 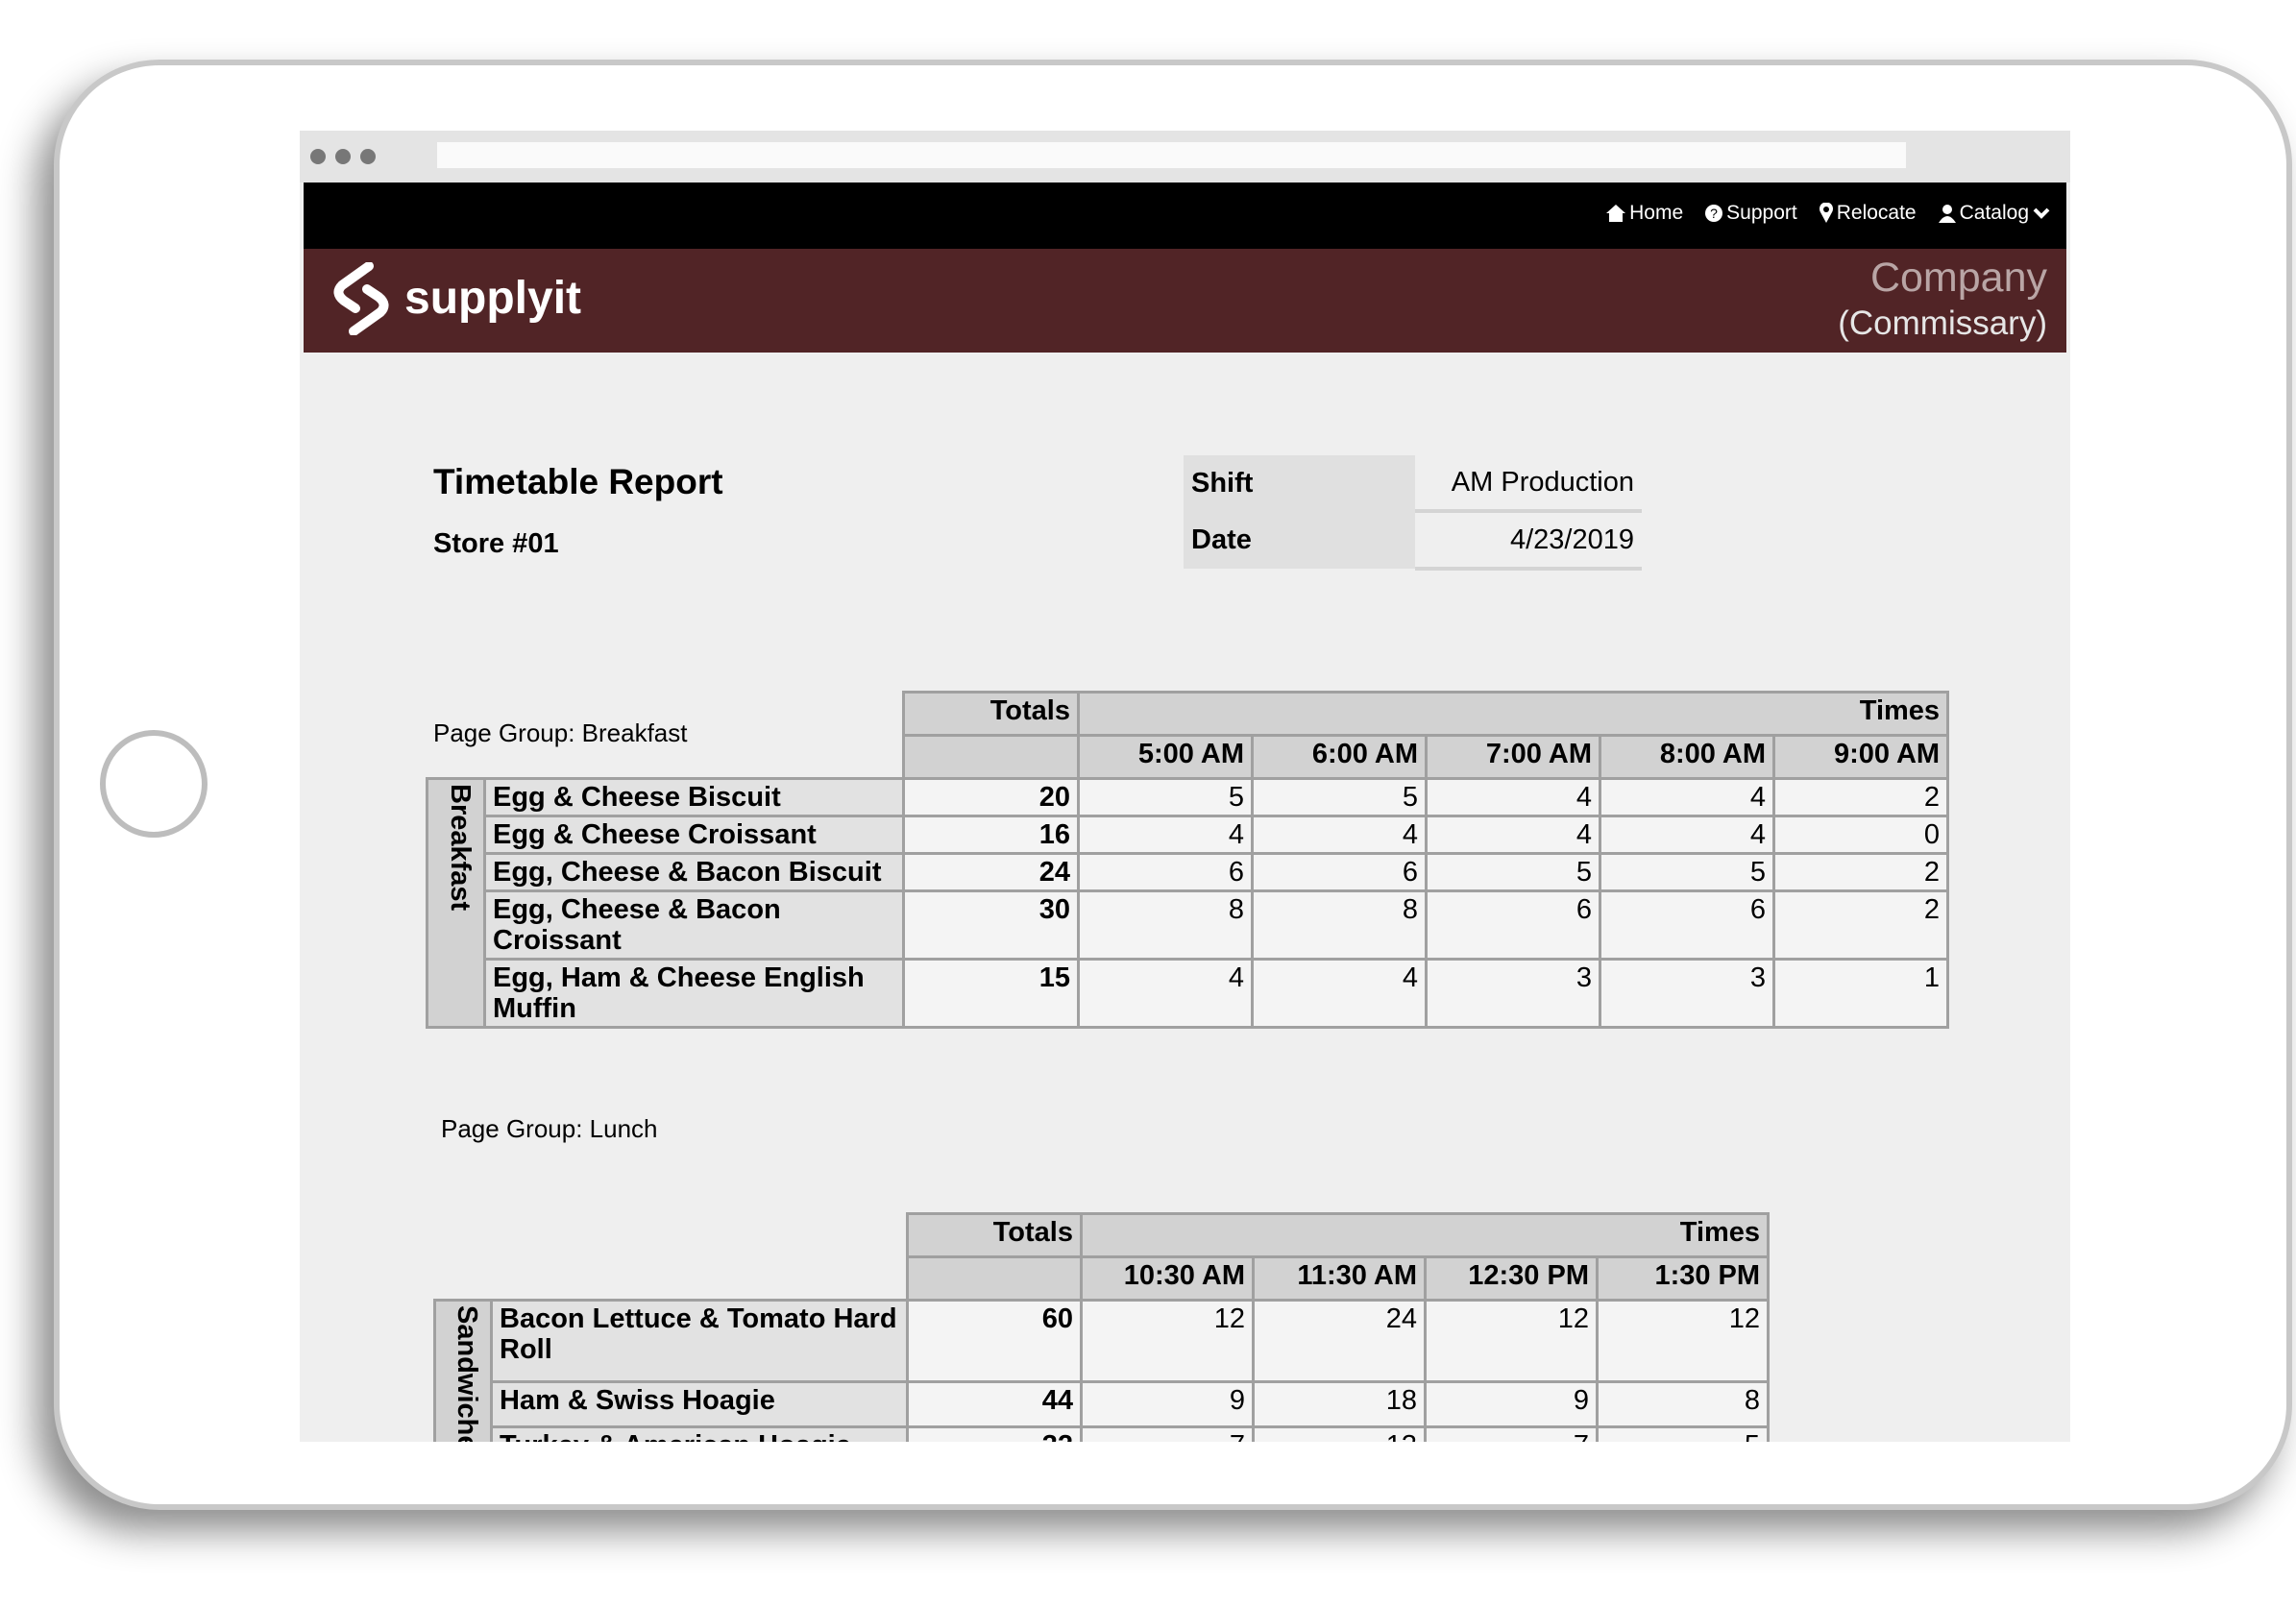 What do you see at coordinates (1103, 1278) in the screenshot?
I see `time-row: 10:30 AM 11:30 AM 12:30 PM 1:30 PM` at bounding box center [1103, 1278].